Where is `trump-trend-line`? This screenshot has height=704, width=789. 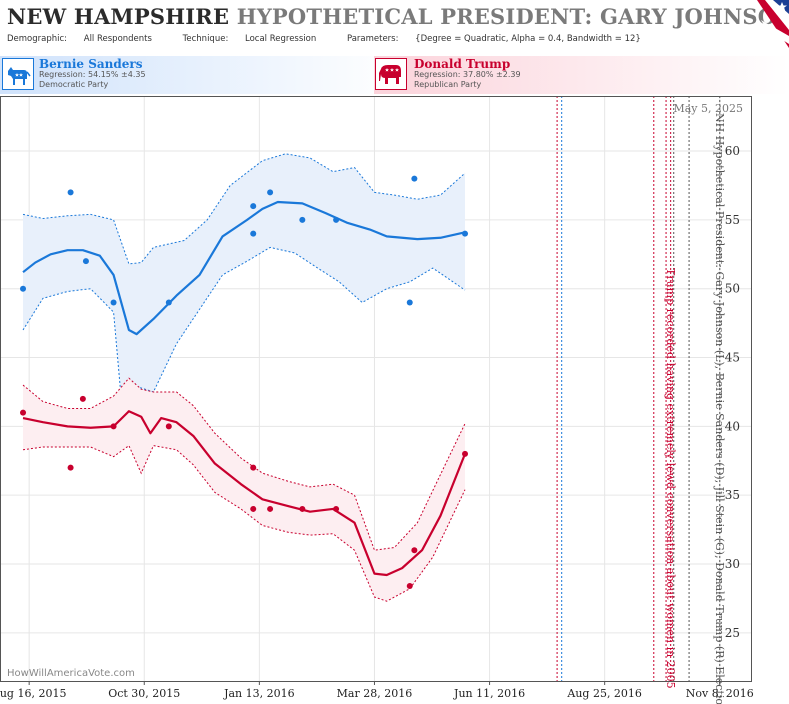 trump-trend-line is located at coordinates (244, 493).